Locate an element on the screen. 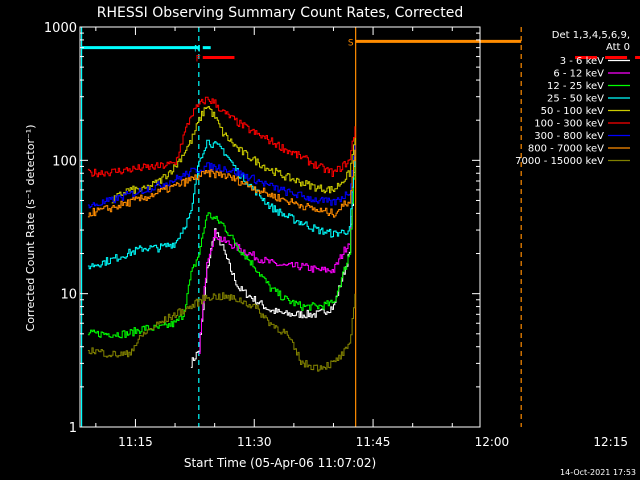  flag-label-3: S is located at coordinates (351, 43).